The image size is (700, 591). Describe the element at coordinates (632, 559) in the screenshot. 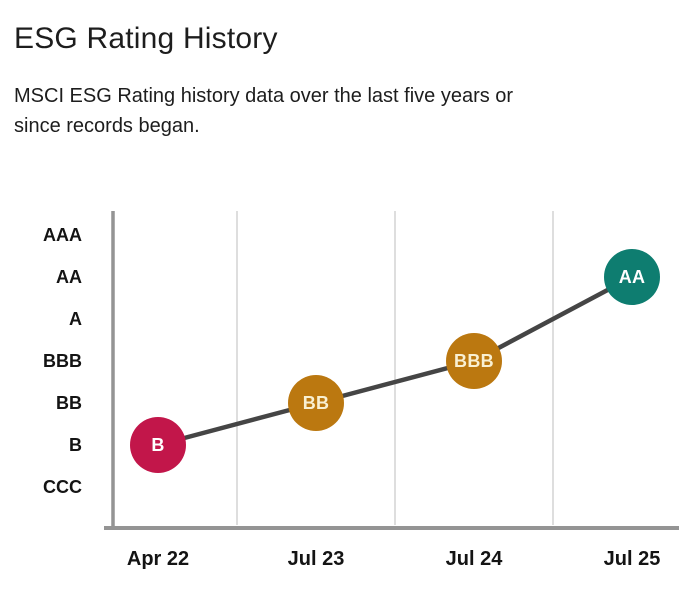

I see `x-tick-label-jul-25: Jul 25` at that location.